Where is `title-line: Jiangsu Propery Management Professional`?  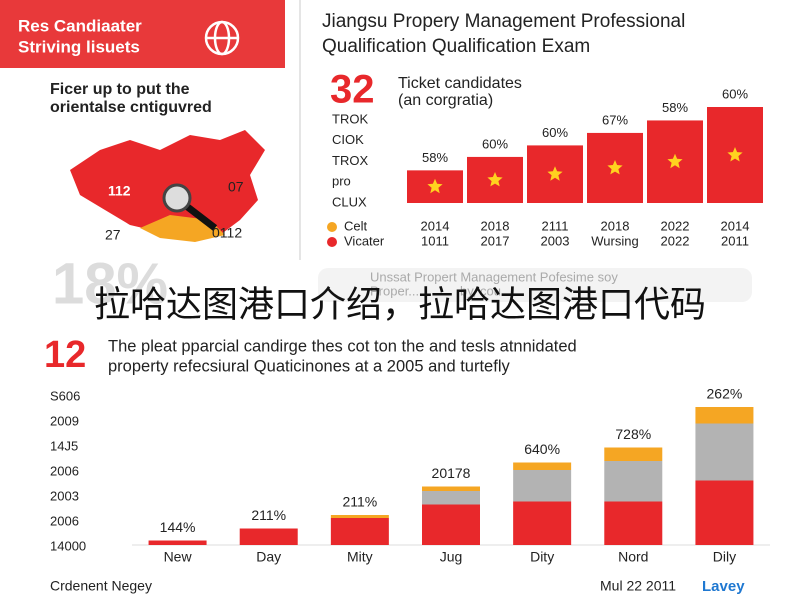
title-line: Jiangsu Propery Management Professional is located at coordinates (503, 21).